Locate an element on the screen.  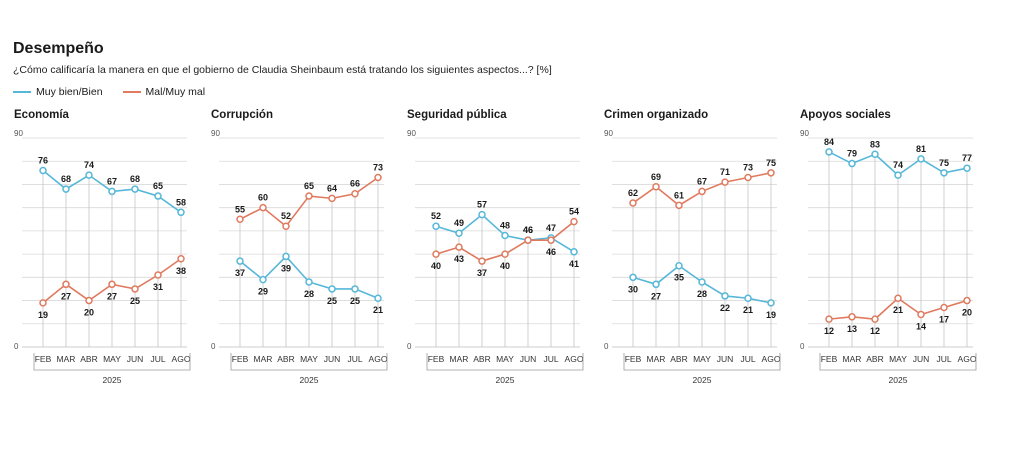
panel-title-4: Apoyos sociales is located at coordinates (845, 115).